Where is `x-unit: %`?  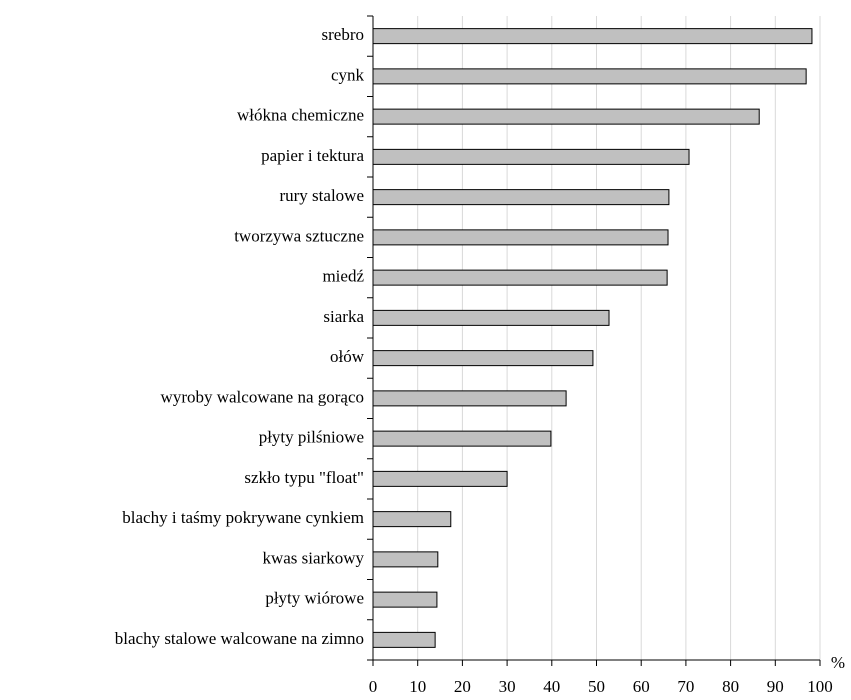 x-unit: % is located at coordinates (838, 662).